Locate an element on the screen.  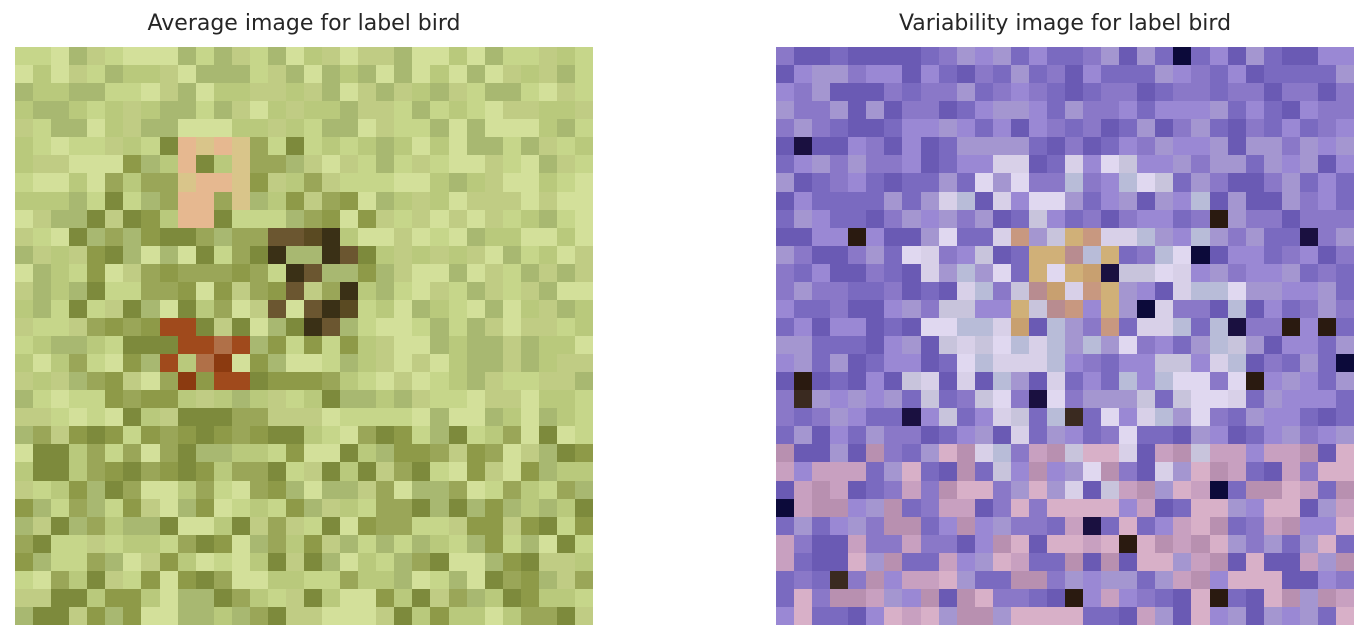
average-image-title: Average image for label bird is located at coordinates (304, 23).